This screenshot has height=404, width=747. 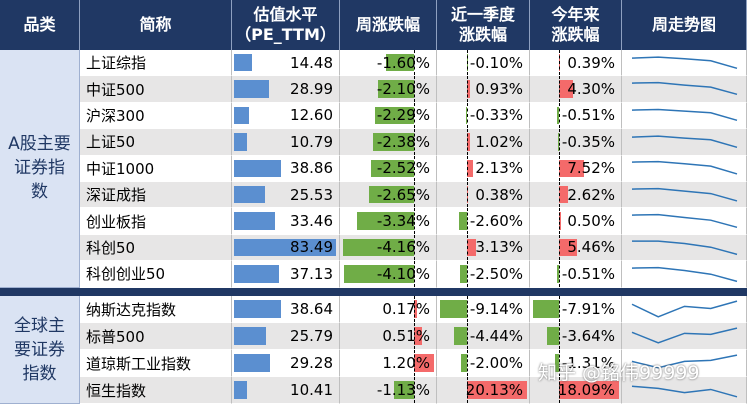 I want to click on week-cell: -2.10%, so click(x=388, y=89).